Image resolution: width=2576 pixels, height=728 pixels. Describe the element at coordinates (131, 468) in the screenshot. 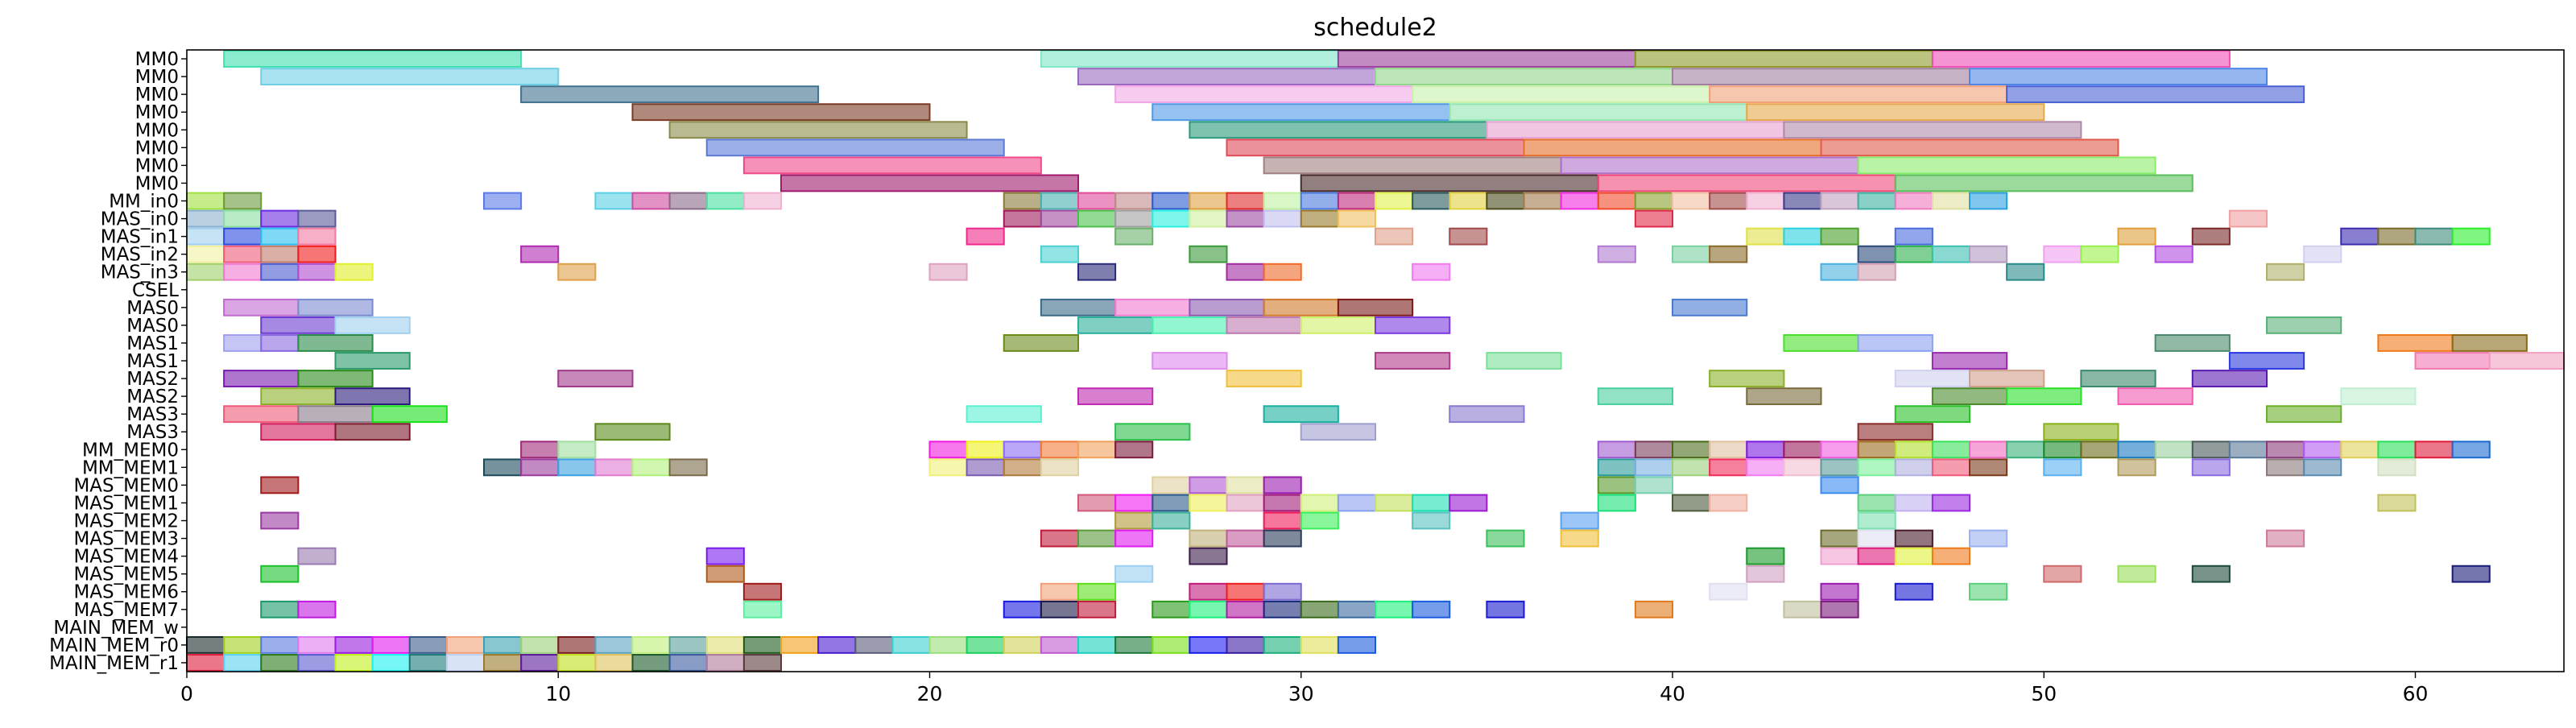

I see `y-tick-label: MM_MEM1` at that location.